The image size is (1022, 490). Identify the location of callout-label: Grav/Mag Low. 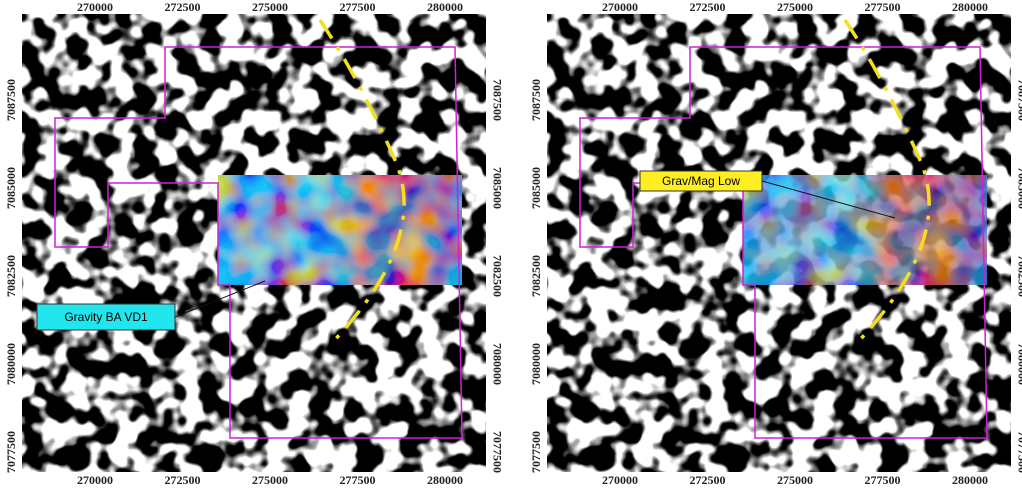
(701, 181).